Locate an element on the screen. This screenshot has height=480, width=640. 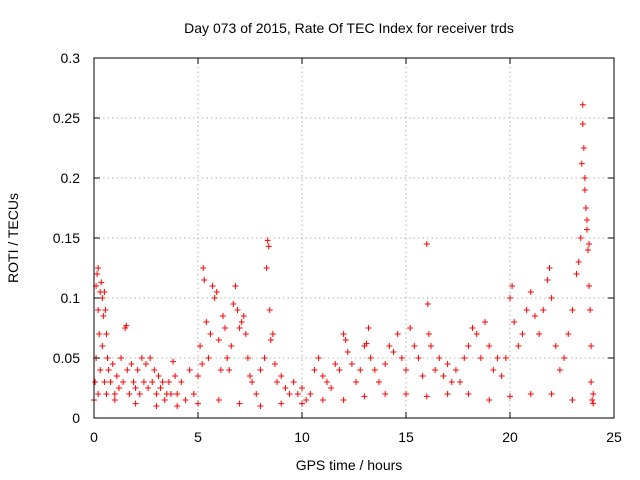
y-tick-label: 0.15 is located at coordinates (66, 238).